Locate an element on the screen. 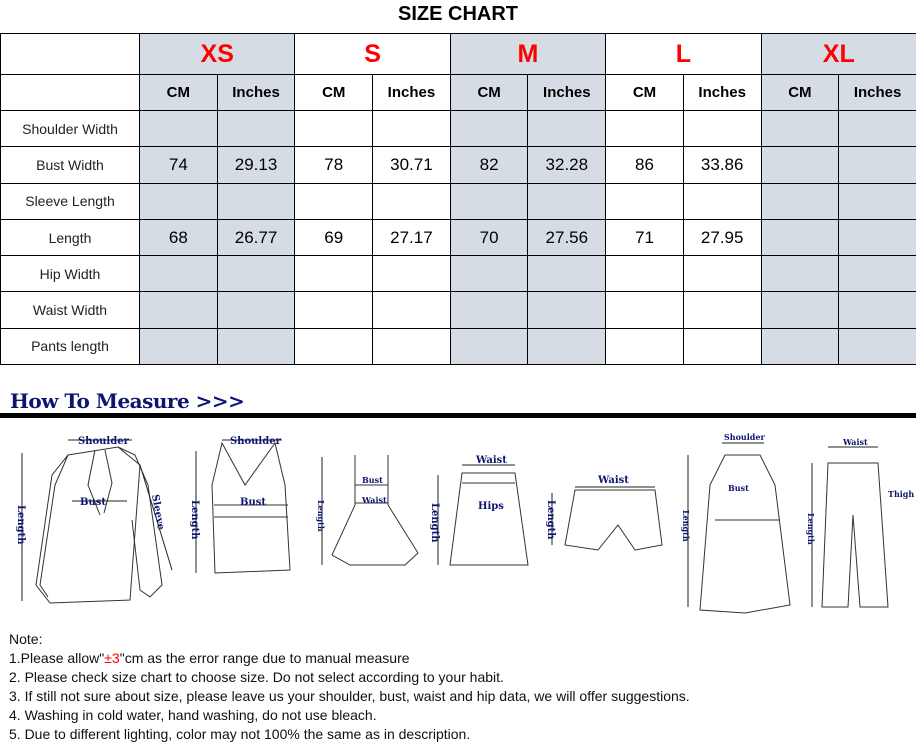  table-row: Waist Width is located at coordinates (458, 310).